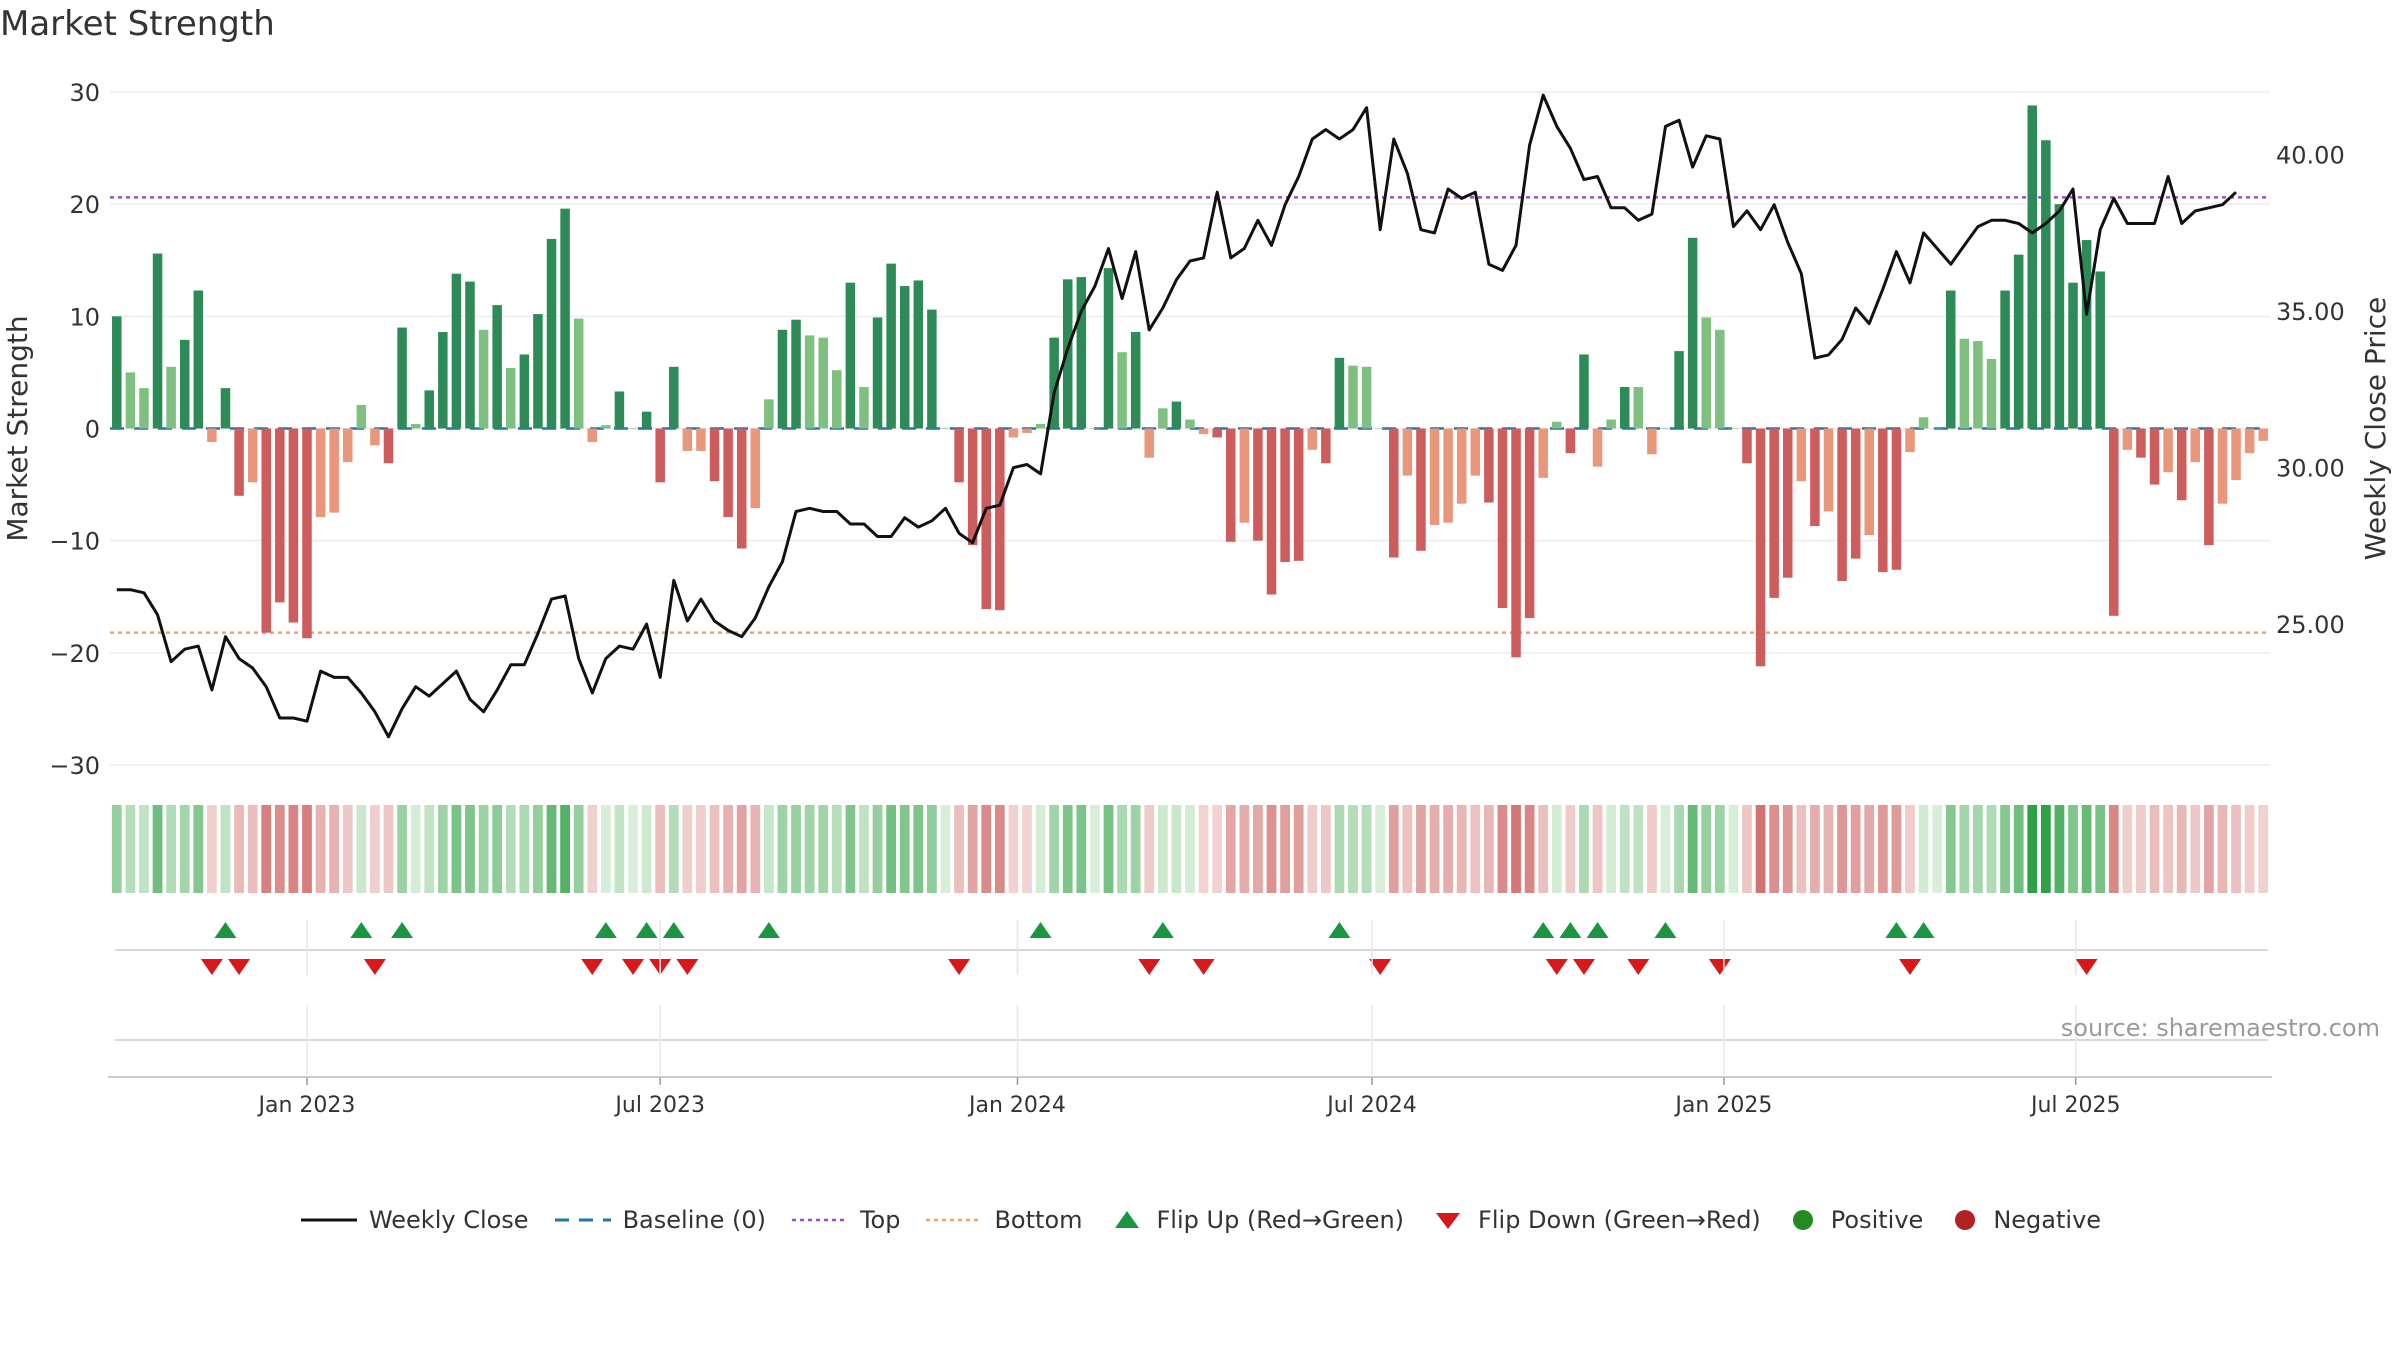 This screenshot has width=2400, height=1350. Describe the element at coordinates (84, 205) in the screenshot. I see `y-left-tick-label: 20` at that location.